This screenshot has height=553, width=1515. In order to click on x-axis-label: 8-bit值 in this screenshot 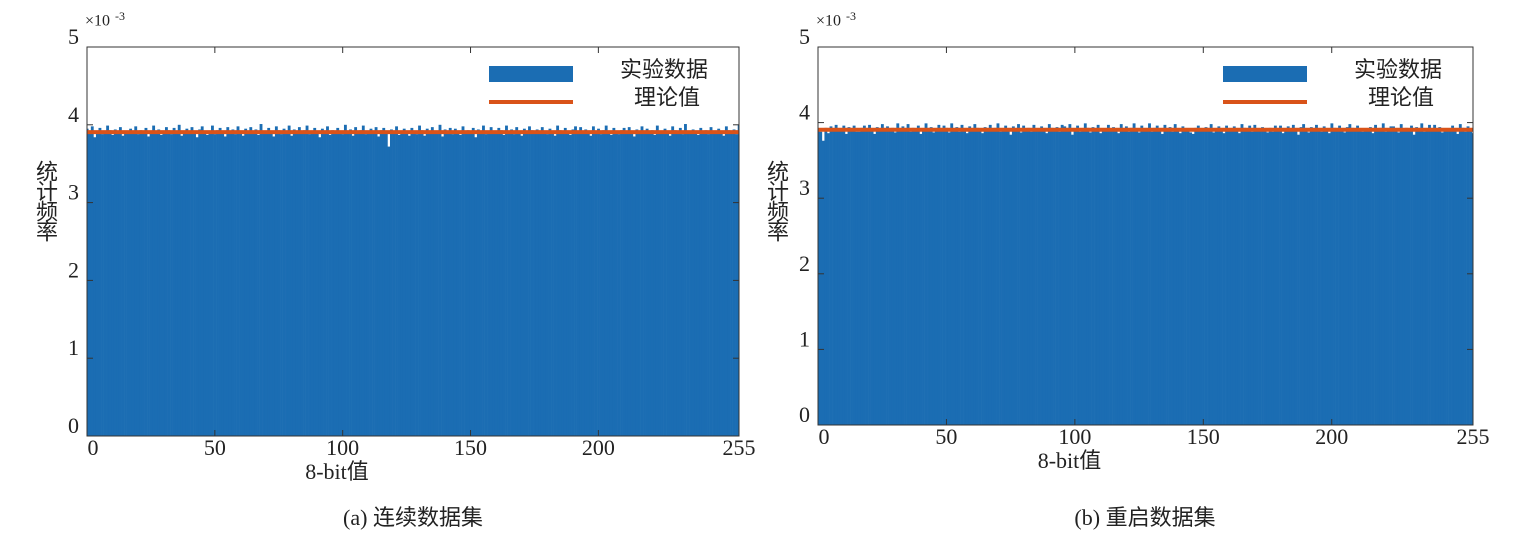, I will do `click(1070, 460)`.